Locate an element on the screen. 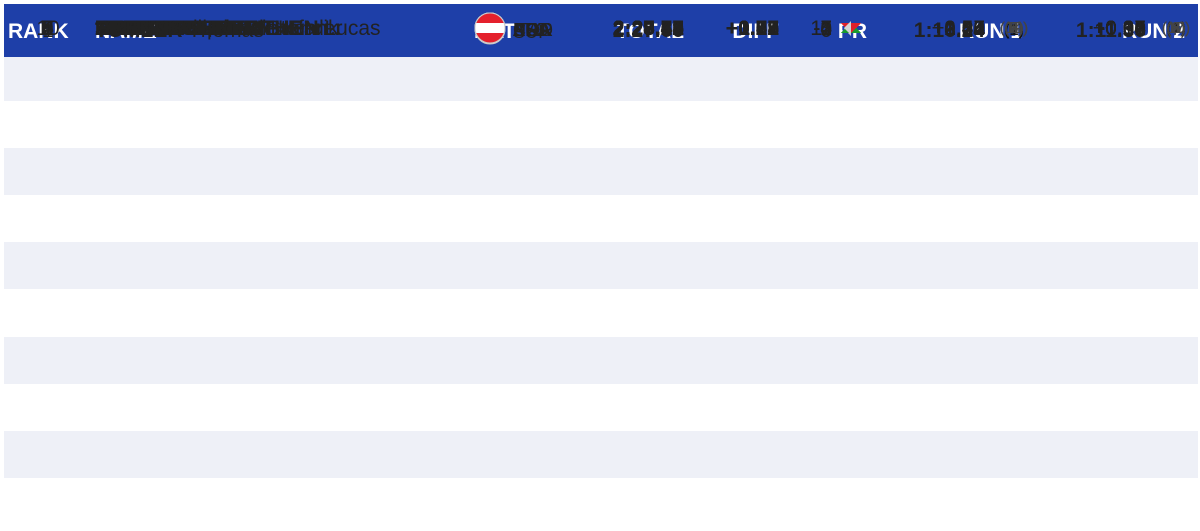 The width and height of the screenshot is (1200, 531). run1-rank: (7) is located at coordinates (1014, 29).